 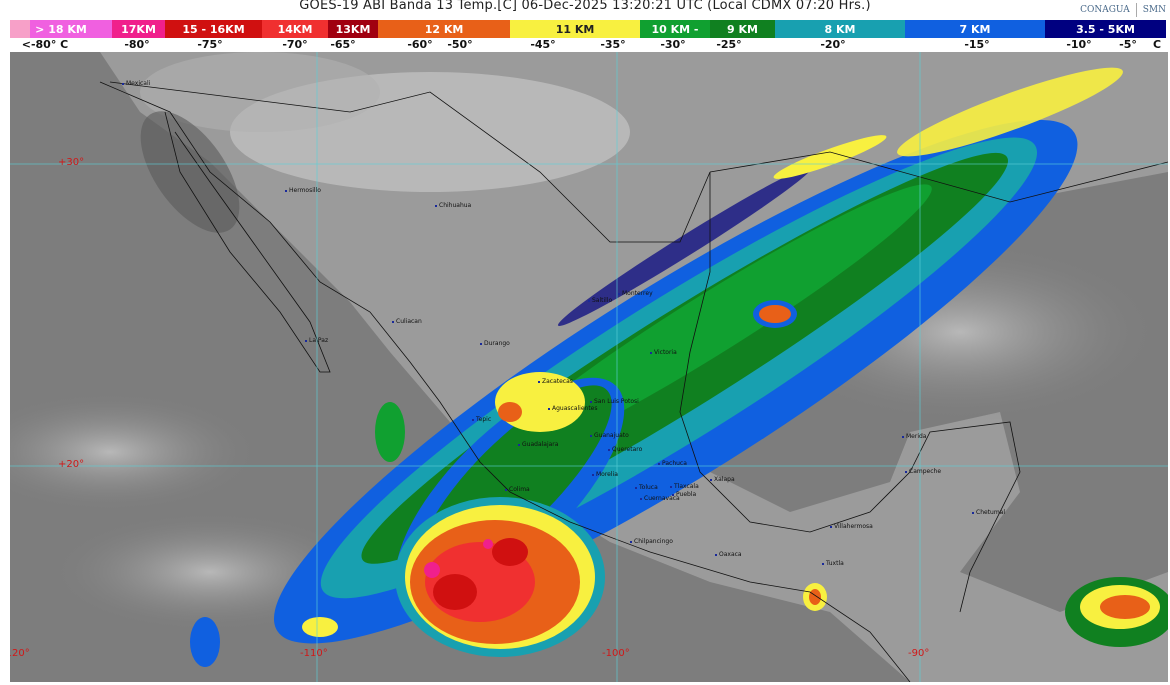 I want to click on city-label: Monterrey, so click(x=635, y=293).